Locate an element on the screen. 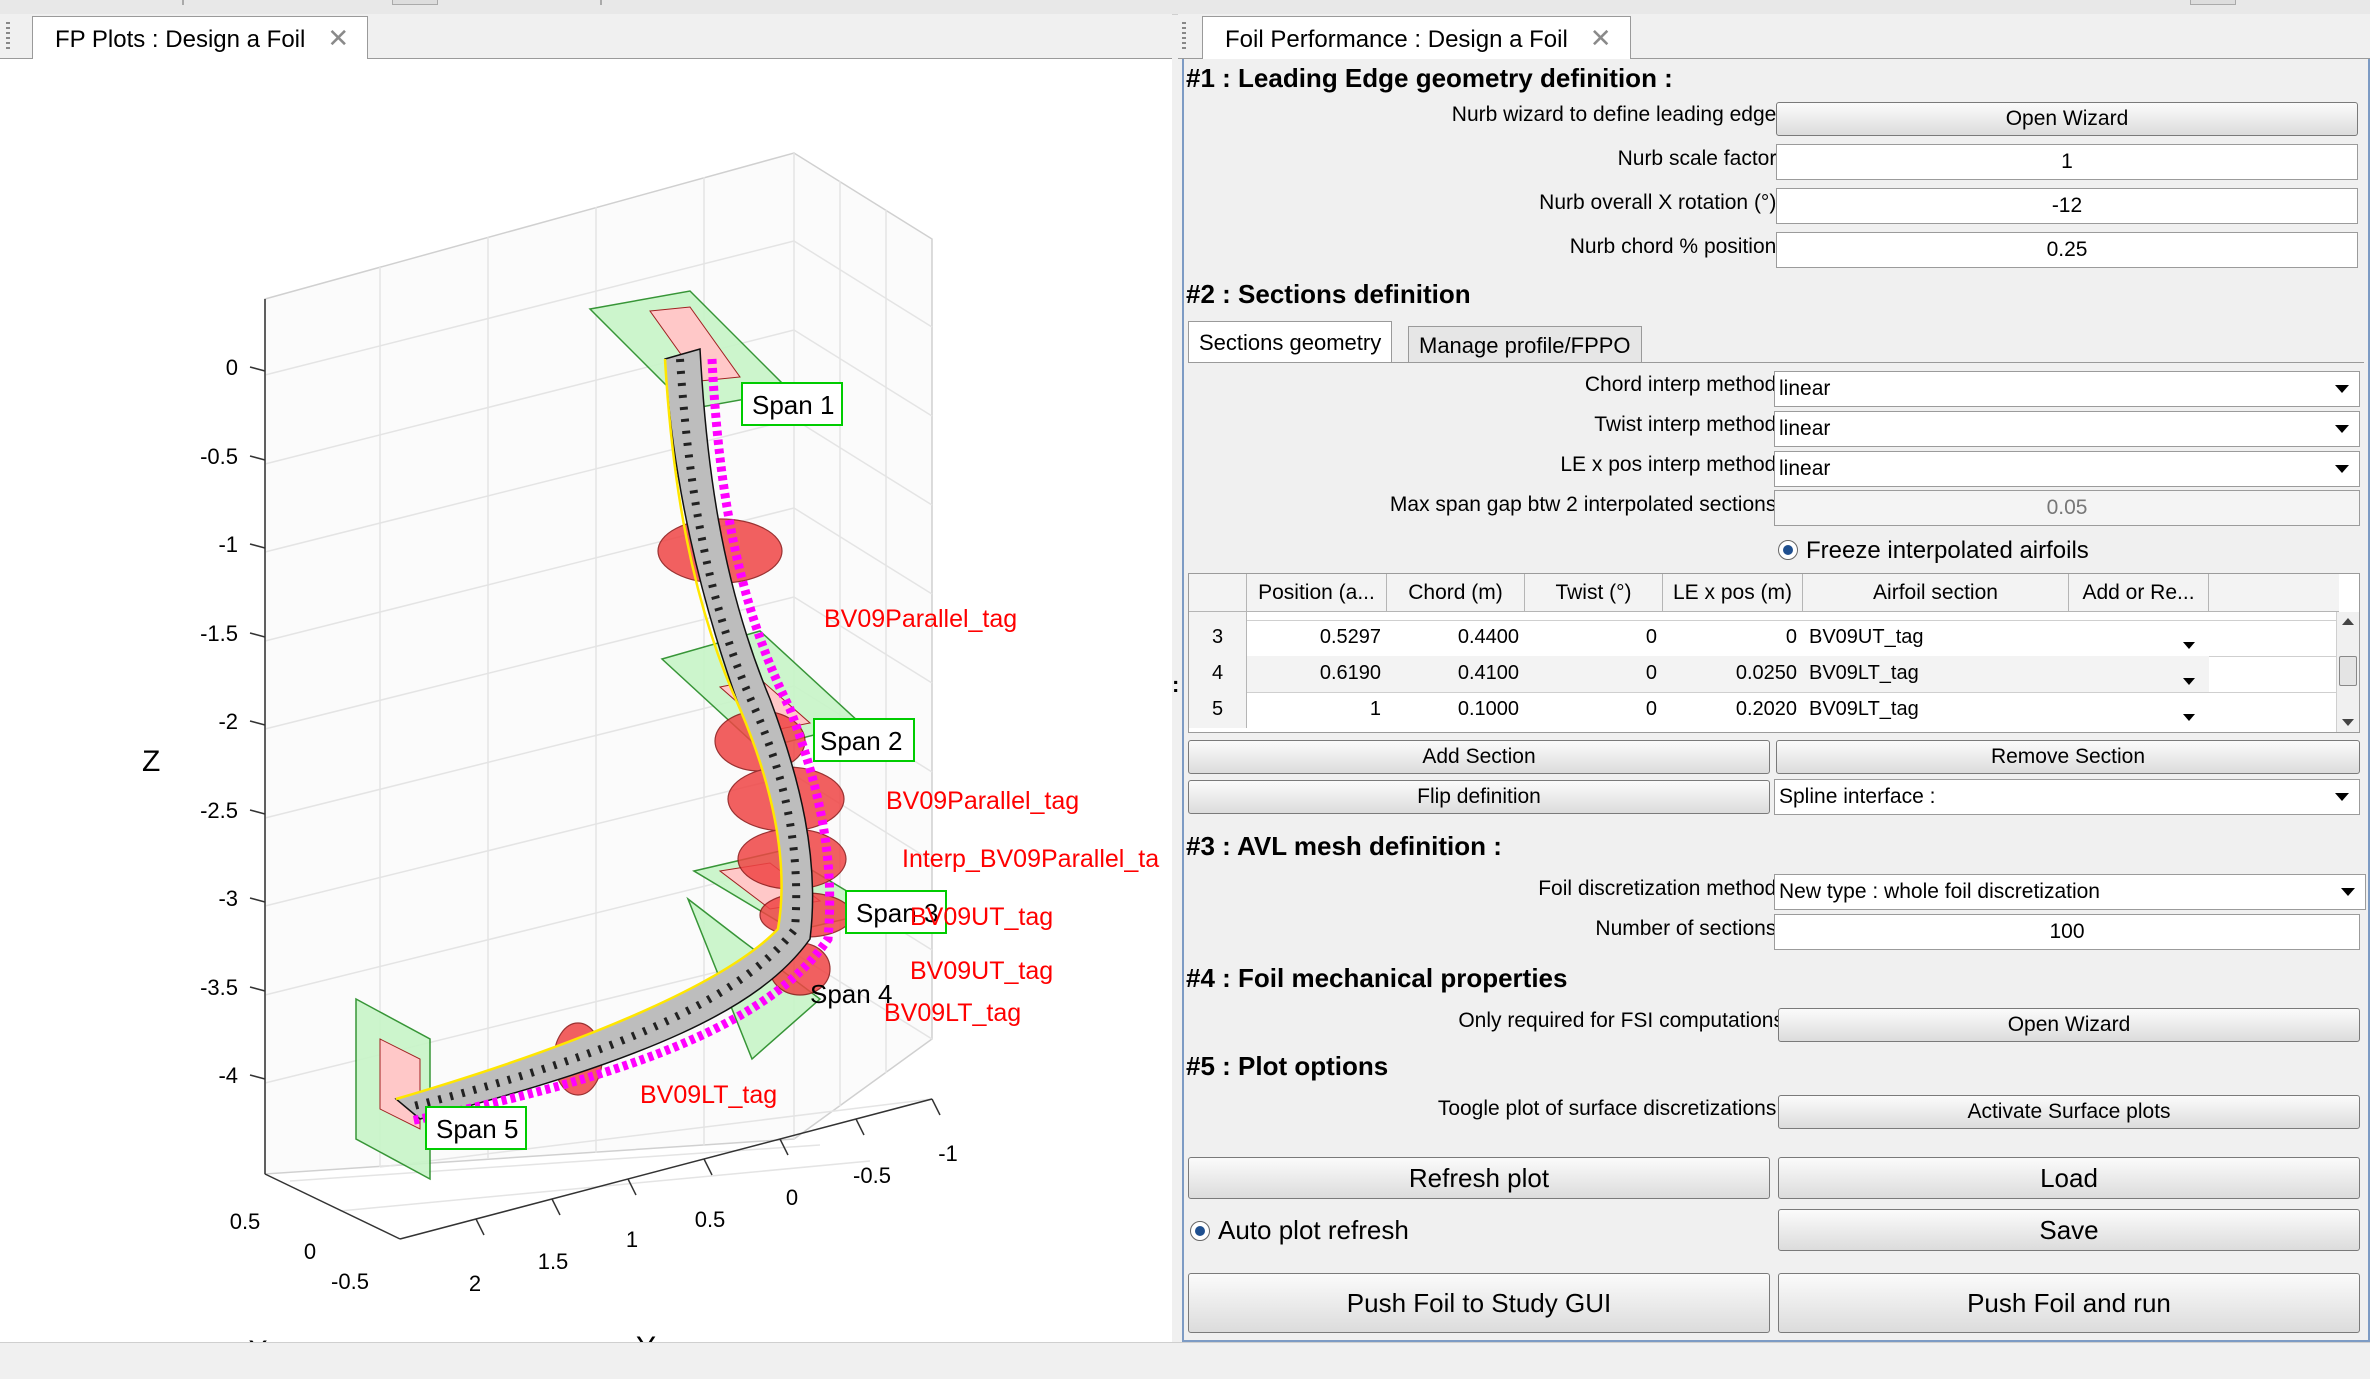  cell-chord: 0.1000 is located at coordinates (1488, 709).